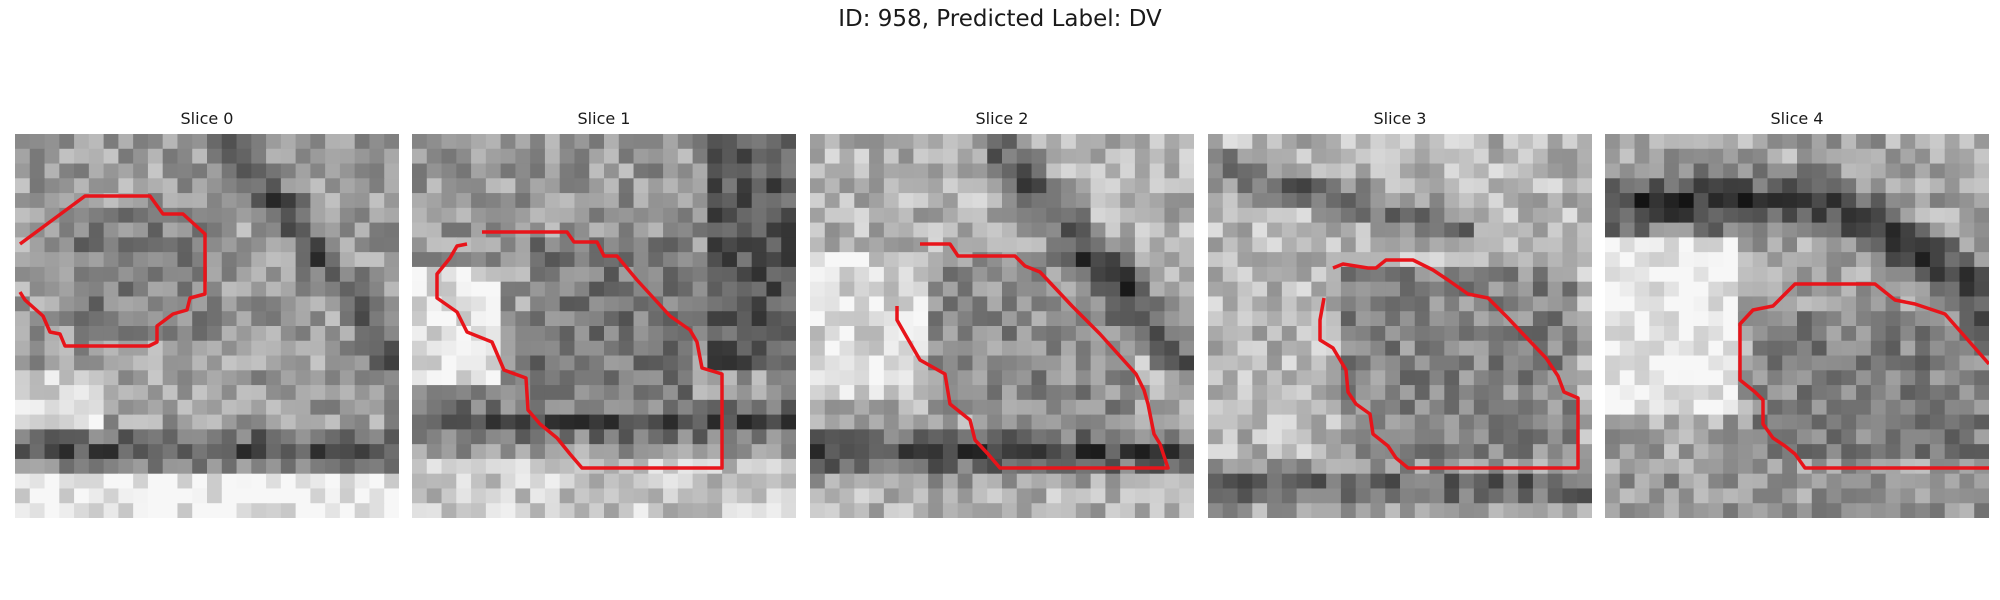 Image resolution: width=2000 pixels, height=600 pixels. Describe the element at coordinates (1002, 326) in the screenshot. I see `grayscale-pixels` at that location.